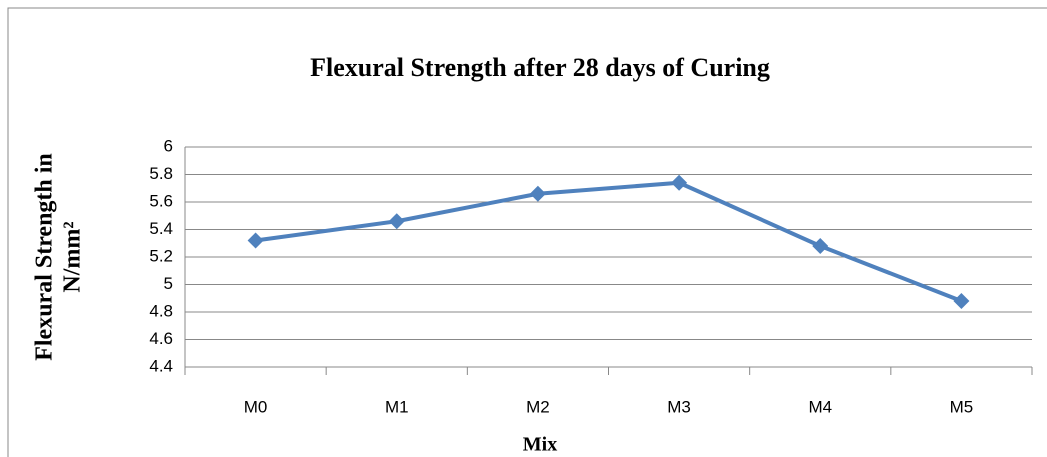 This screenshot has height=457, width=1047. What do you see at coordinates (820, 406) in the screenshot?
I see `x-tick-label: M4` at bounding box center [820, 406].